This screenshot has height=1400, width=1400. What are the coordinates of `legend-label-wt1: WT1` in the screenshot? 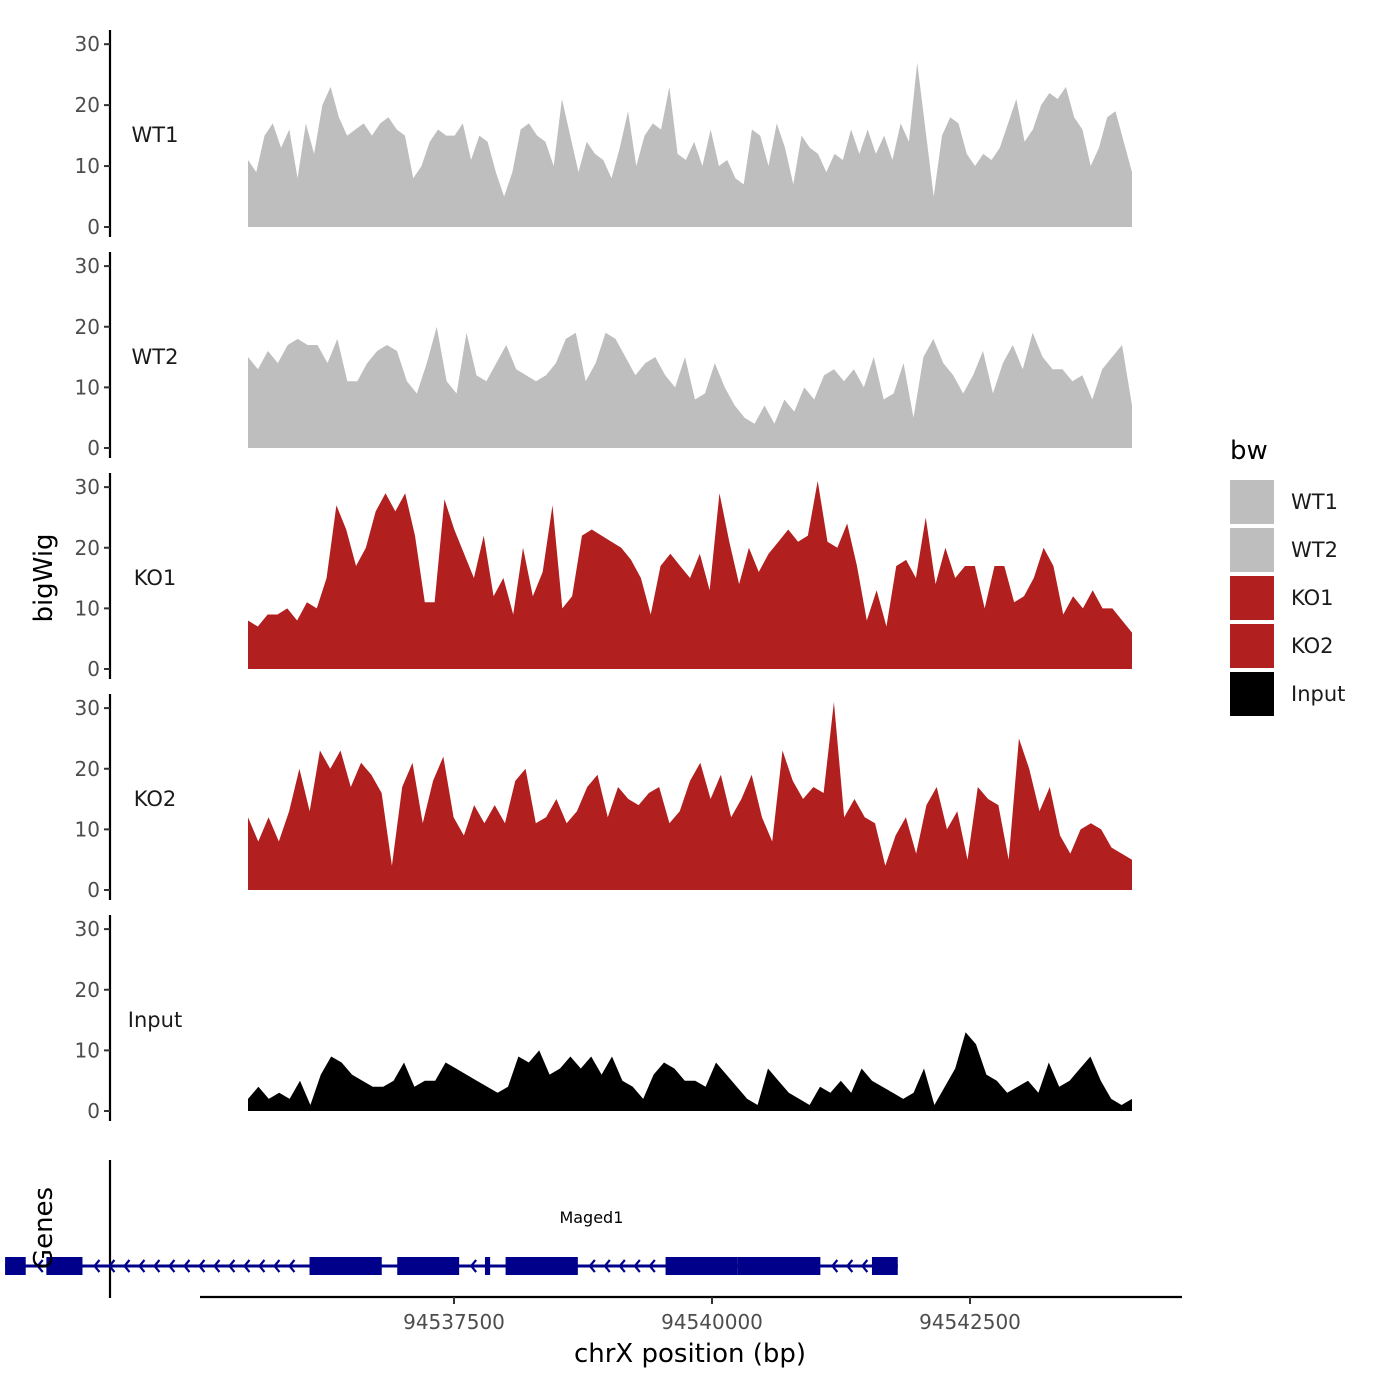 It's located at (1314, 502).